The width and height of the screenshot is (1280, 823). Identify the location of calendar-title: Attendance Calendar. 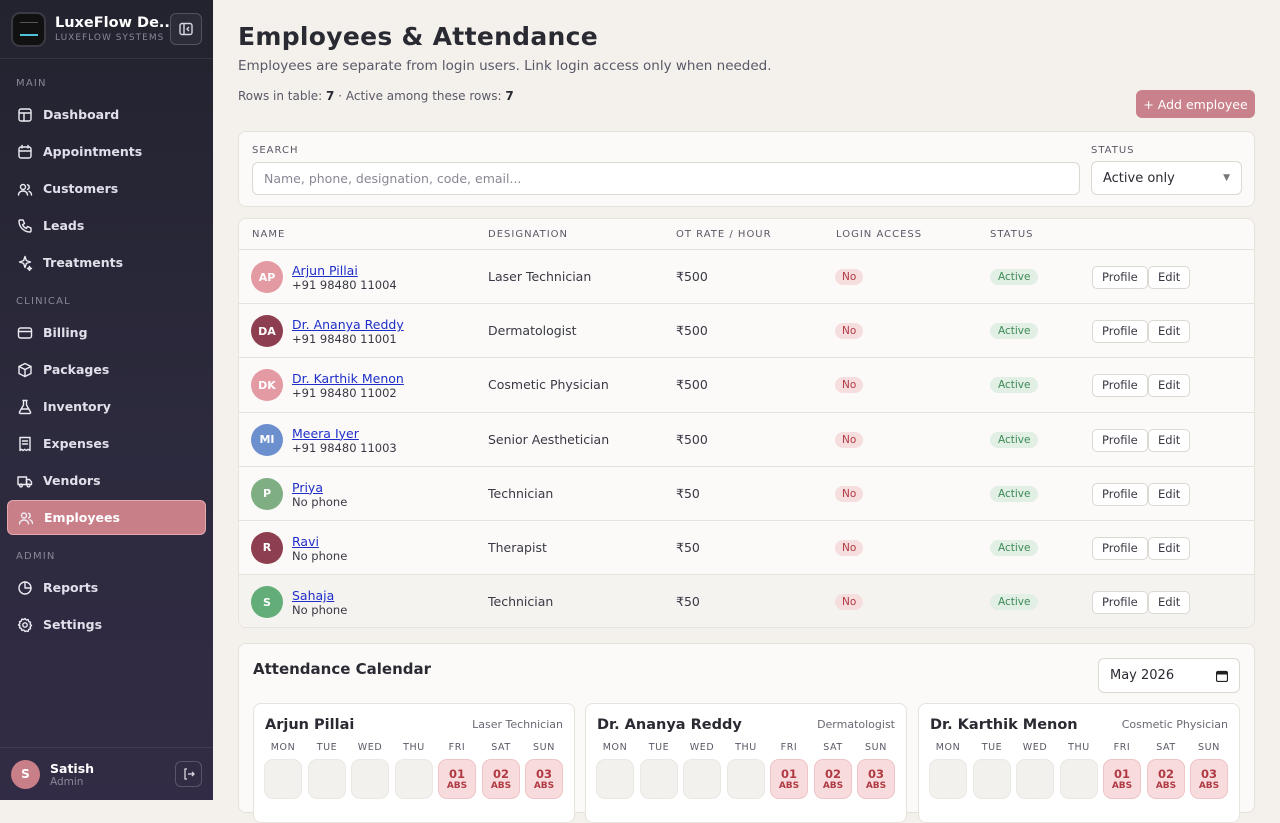
(342, 669).